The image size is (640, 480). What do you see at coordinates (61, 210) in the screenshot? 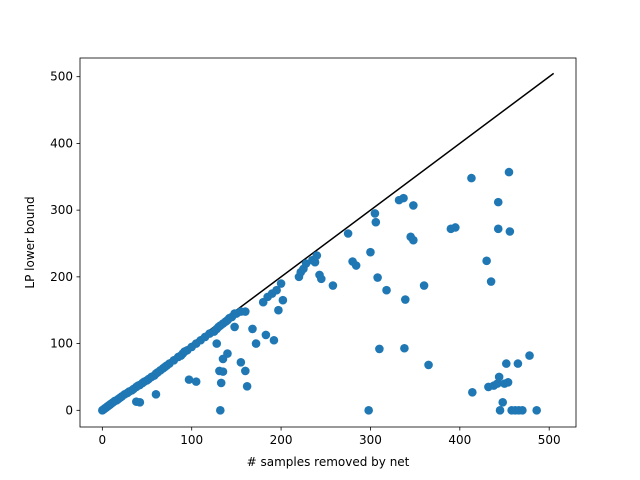
I see `y-tick-label: 300` at bounding box center [61, 210].